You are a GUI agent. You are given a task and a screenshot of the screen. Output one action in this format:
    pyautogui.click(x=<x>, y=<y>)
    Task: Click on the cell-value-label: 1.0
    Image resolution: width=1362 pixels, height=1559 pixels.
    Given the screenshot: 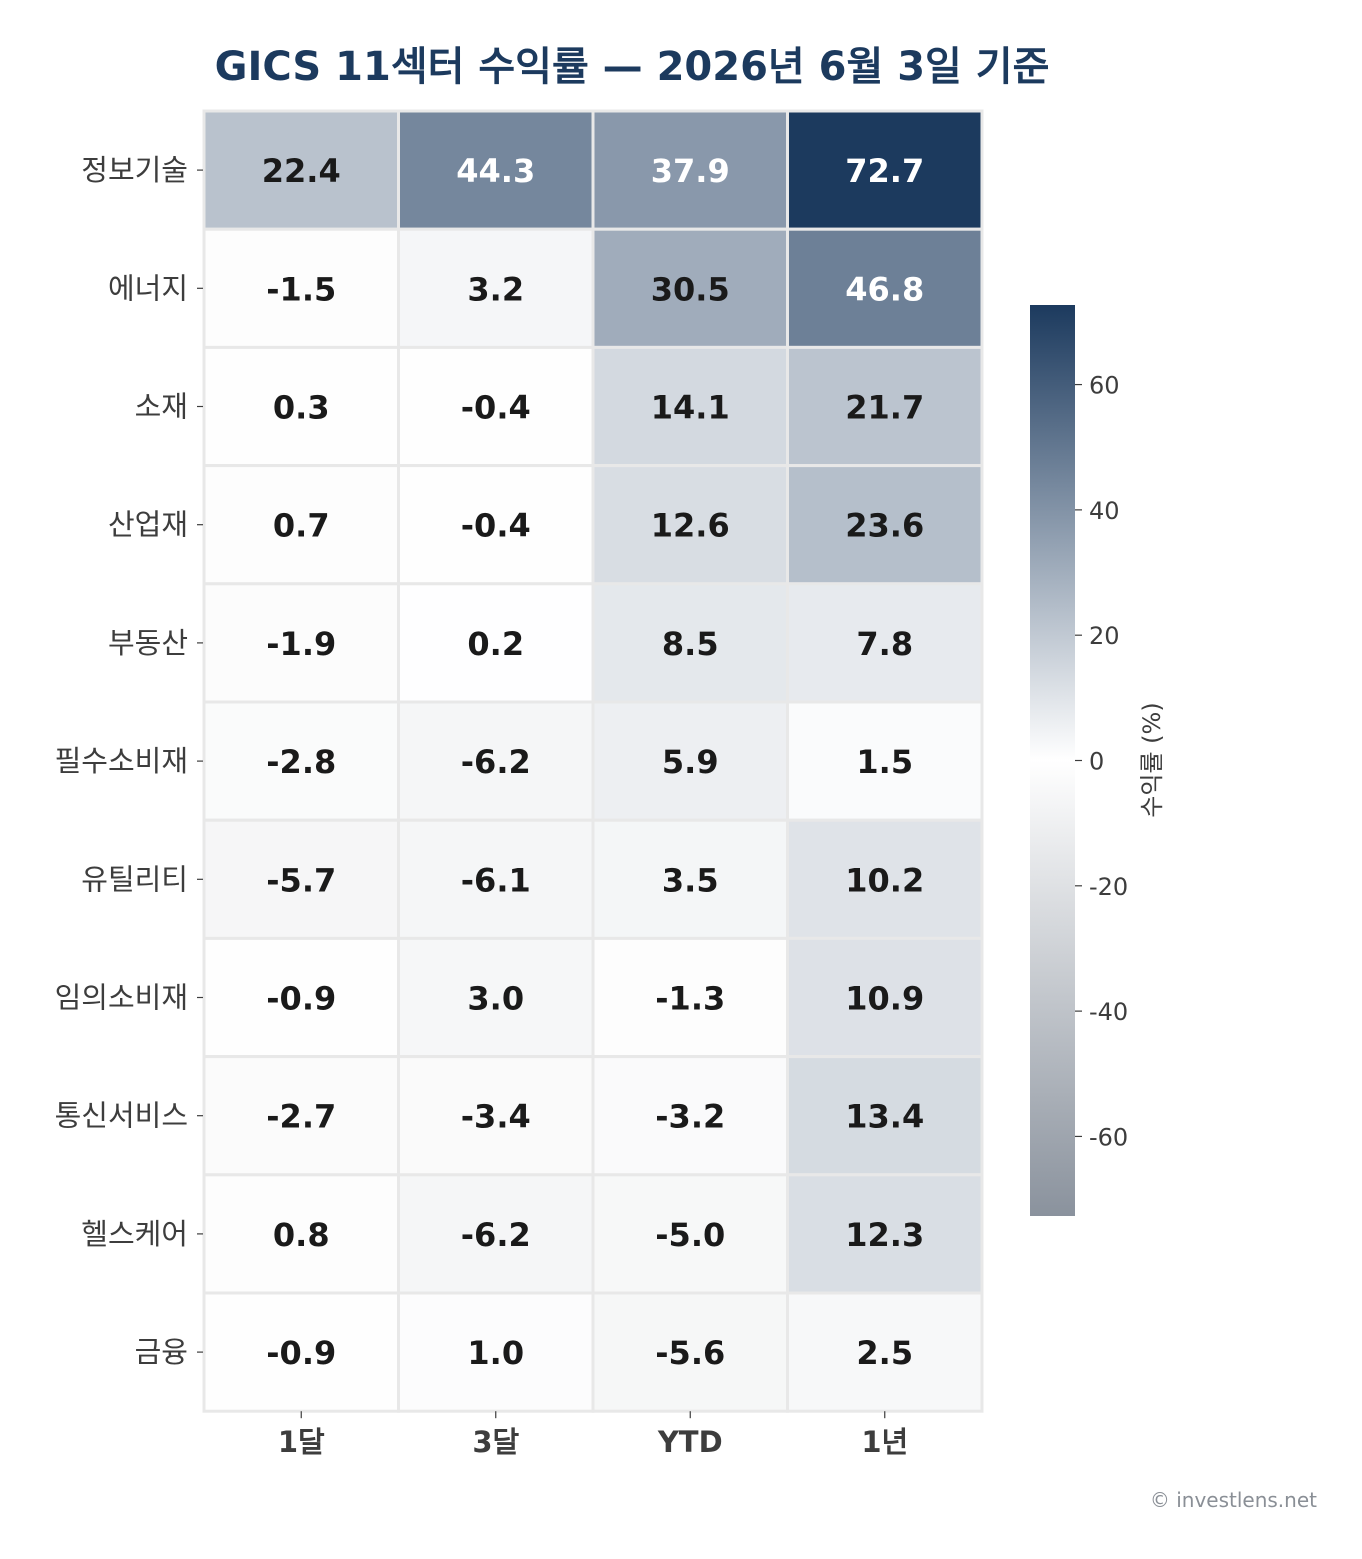 What is the action you would take?
    pyautogui.click(x=495, y=1353)
    